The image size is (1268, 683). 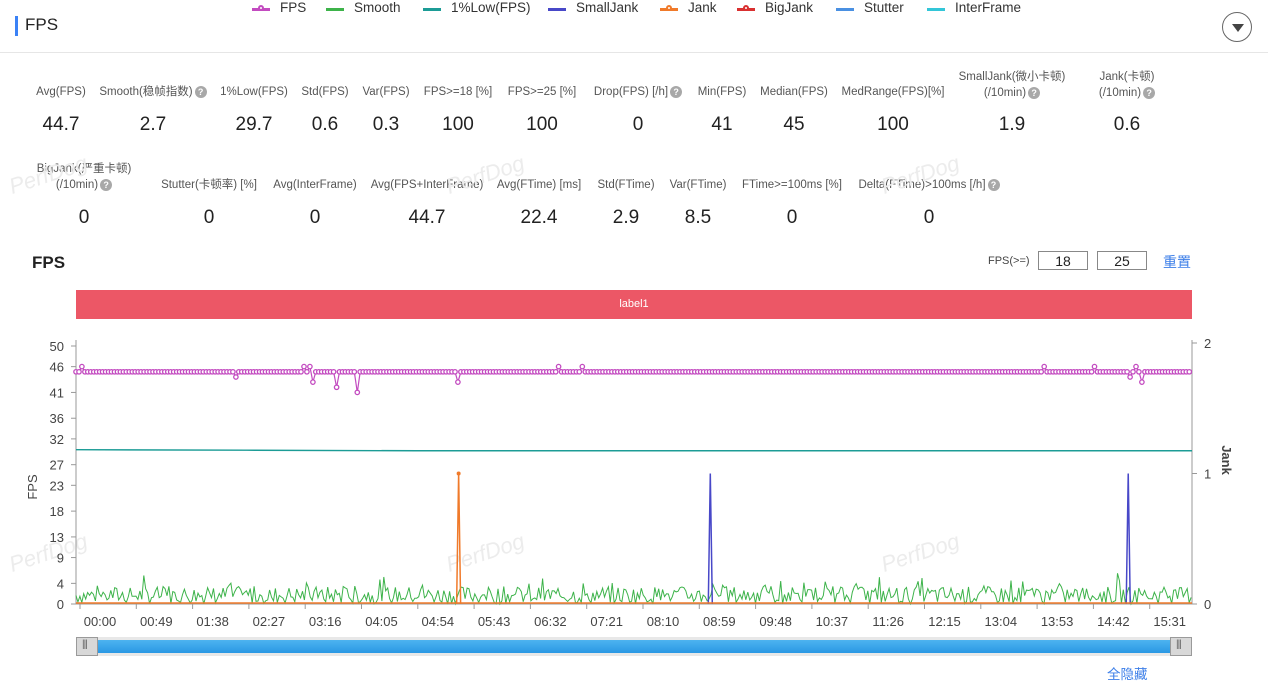 I want to click on metric-label: Avg(FPS), so click(x=61, y=92).